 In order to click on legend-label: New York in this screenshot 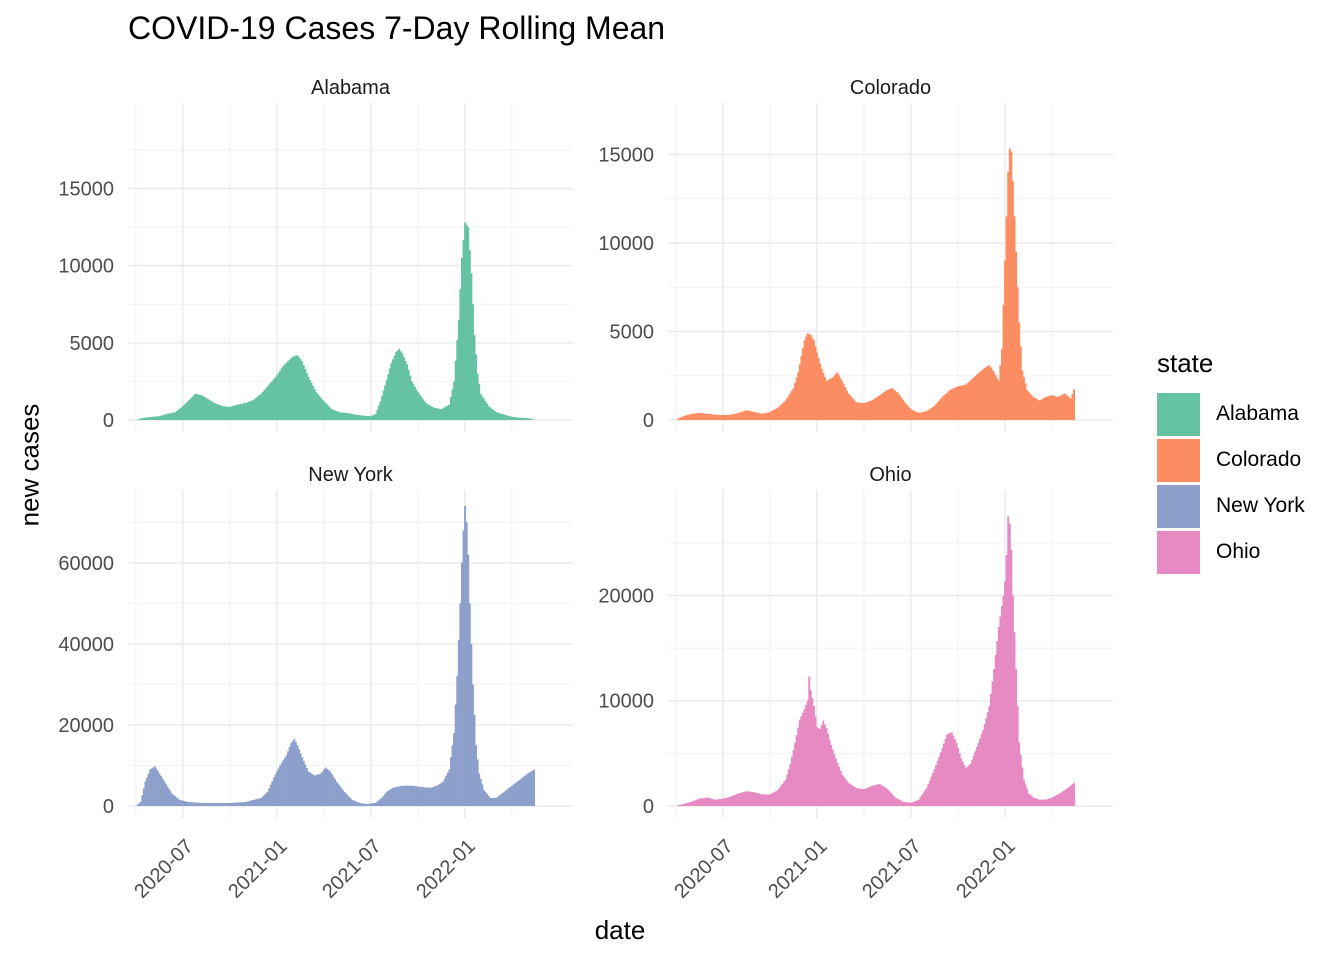, I will do `click(1260, 505)`.